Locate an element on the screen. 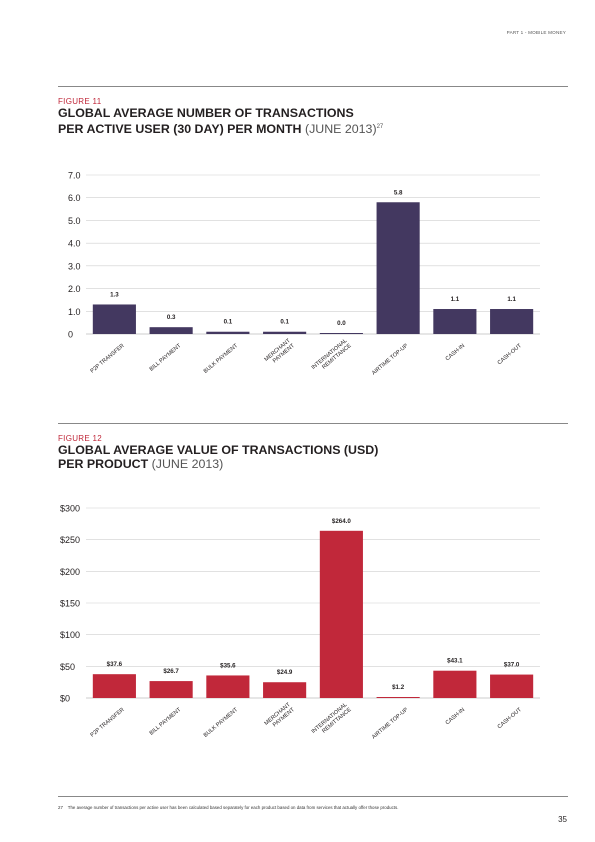 The image size is (595, 842). x-tick-label: BILL PAYMENT is located at coordinates (166, 722).